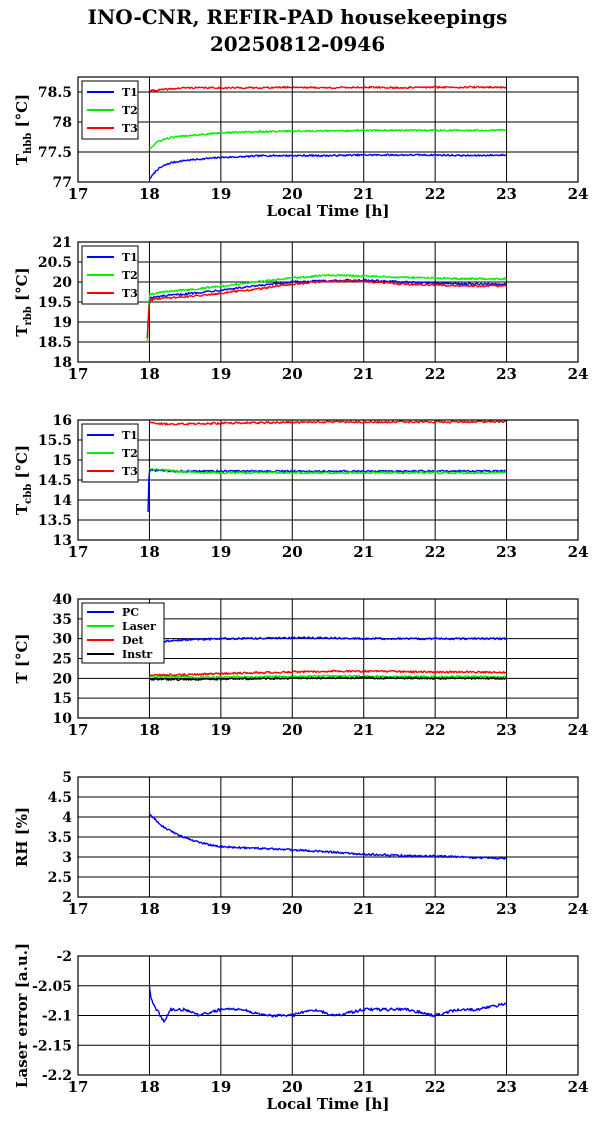 Image resolution: width=595 pixels, height=1134 pixels. What do you see at coordinates (297, 17) in the screenshot?
I see `figure-title-line1: INO-CNR, REFIR-PAD housekeepings` at bounding box center [297, 17].